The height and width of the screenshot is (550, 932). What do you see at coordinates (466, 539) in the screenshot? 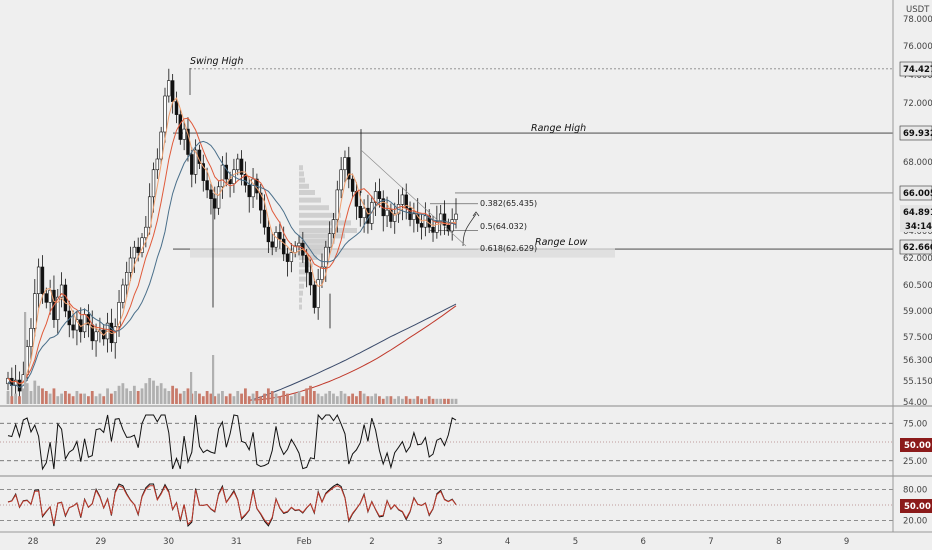
I see `time-axis: 28 29 30 31 Feb 2 3 4 5 6 7 8 9` at bounding box center [466, 539].